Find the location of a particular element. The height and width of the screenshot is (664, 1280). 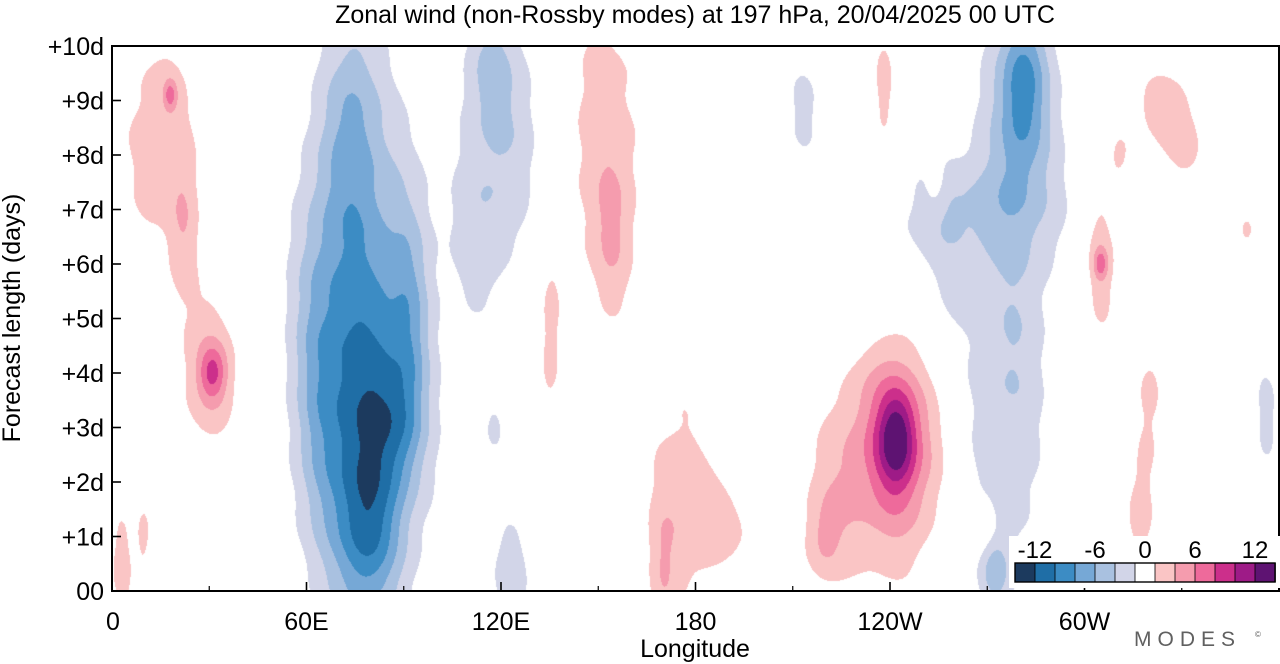

y-tick-label: +1d is located at coordinates (83, 538).